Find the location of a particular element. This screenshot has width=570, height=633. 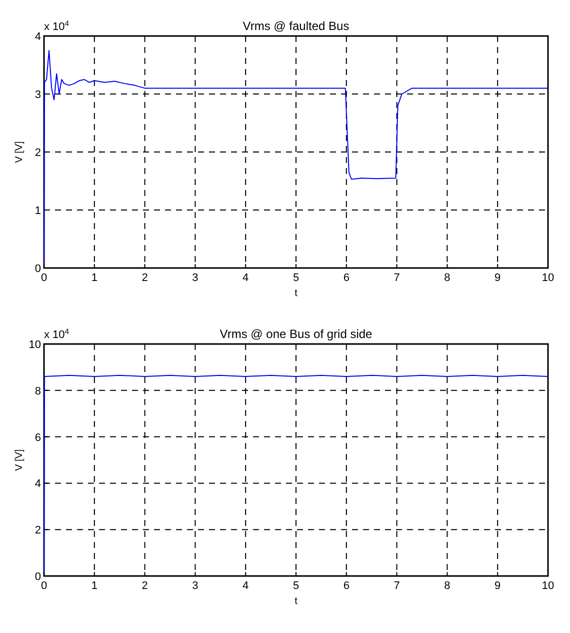

y-tick-label: 3 is located at coordinates (37, 95).